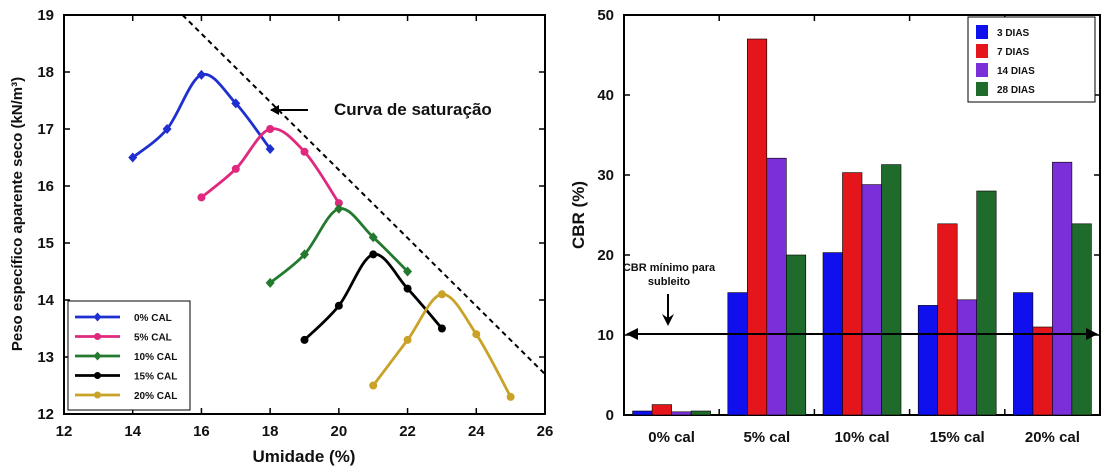 The height and width of the screenshot is (470, 1102). What do you see at coordinates (45, 300) in the screenshot?
I see `left-y-tick-label: 14` at bounding box center [45, 300].